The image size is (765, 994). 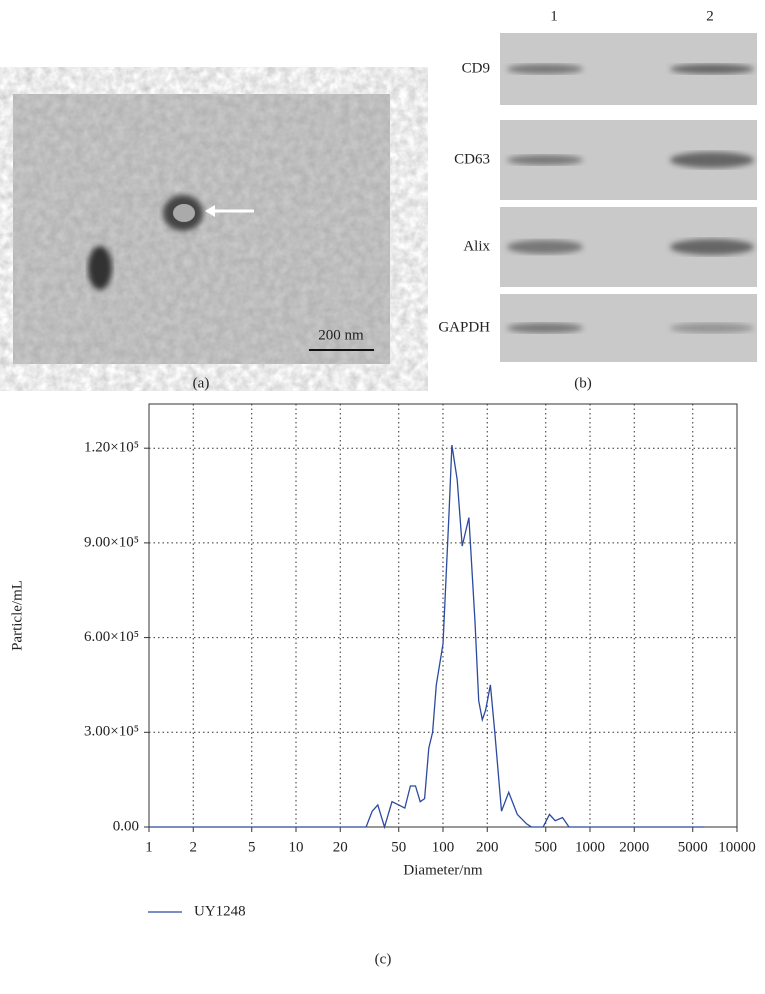 What do you see at coordinates (383, 959) in the screenshot?
I see `panel-label: (c)` at bounding box center [383, 959].